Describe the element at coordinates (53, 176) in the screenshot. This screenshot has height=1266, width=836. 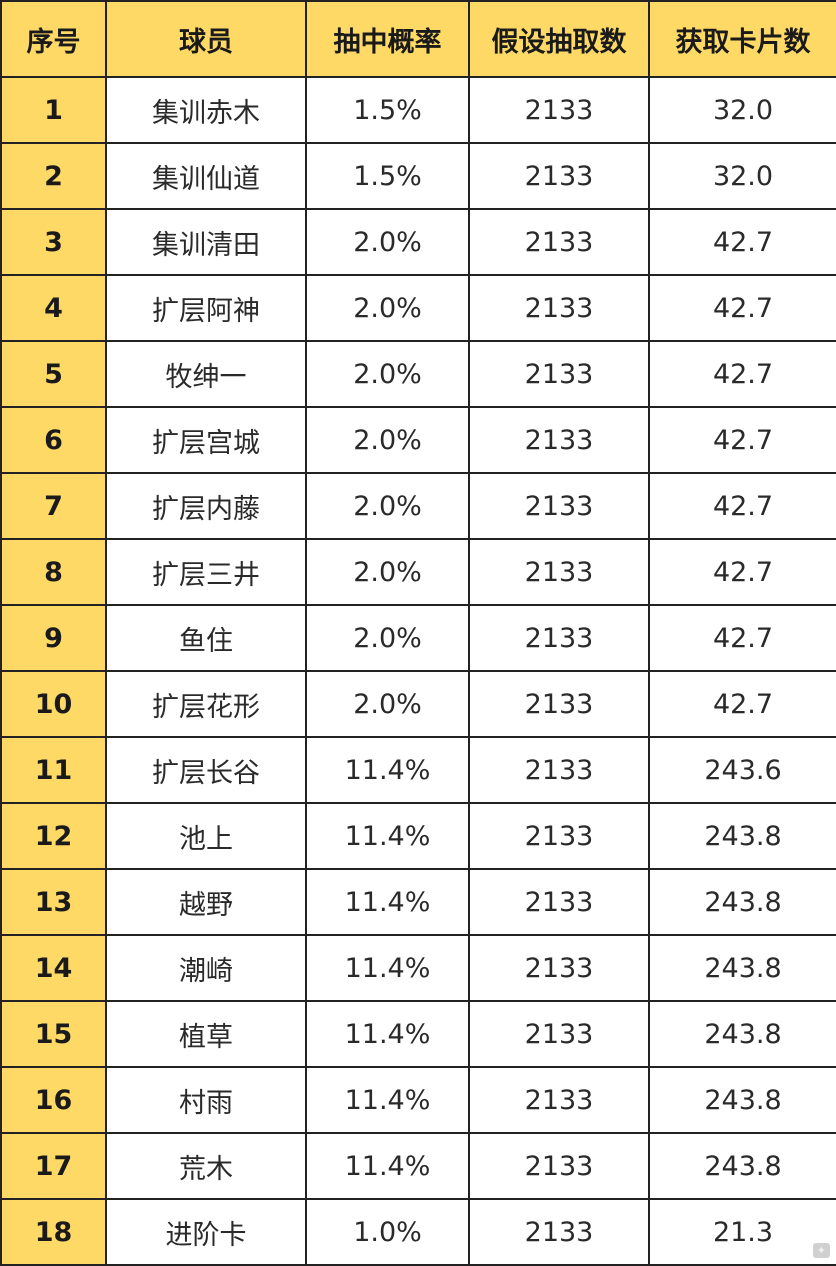
I see `index-cell: 2` at that location.